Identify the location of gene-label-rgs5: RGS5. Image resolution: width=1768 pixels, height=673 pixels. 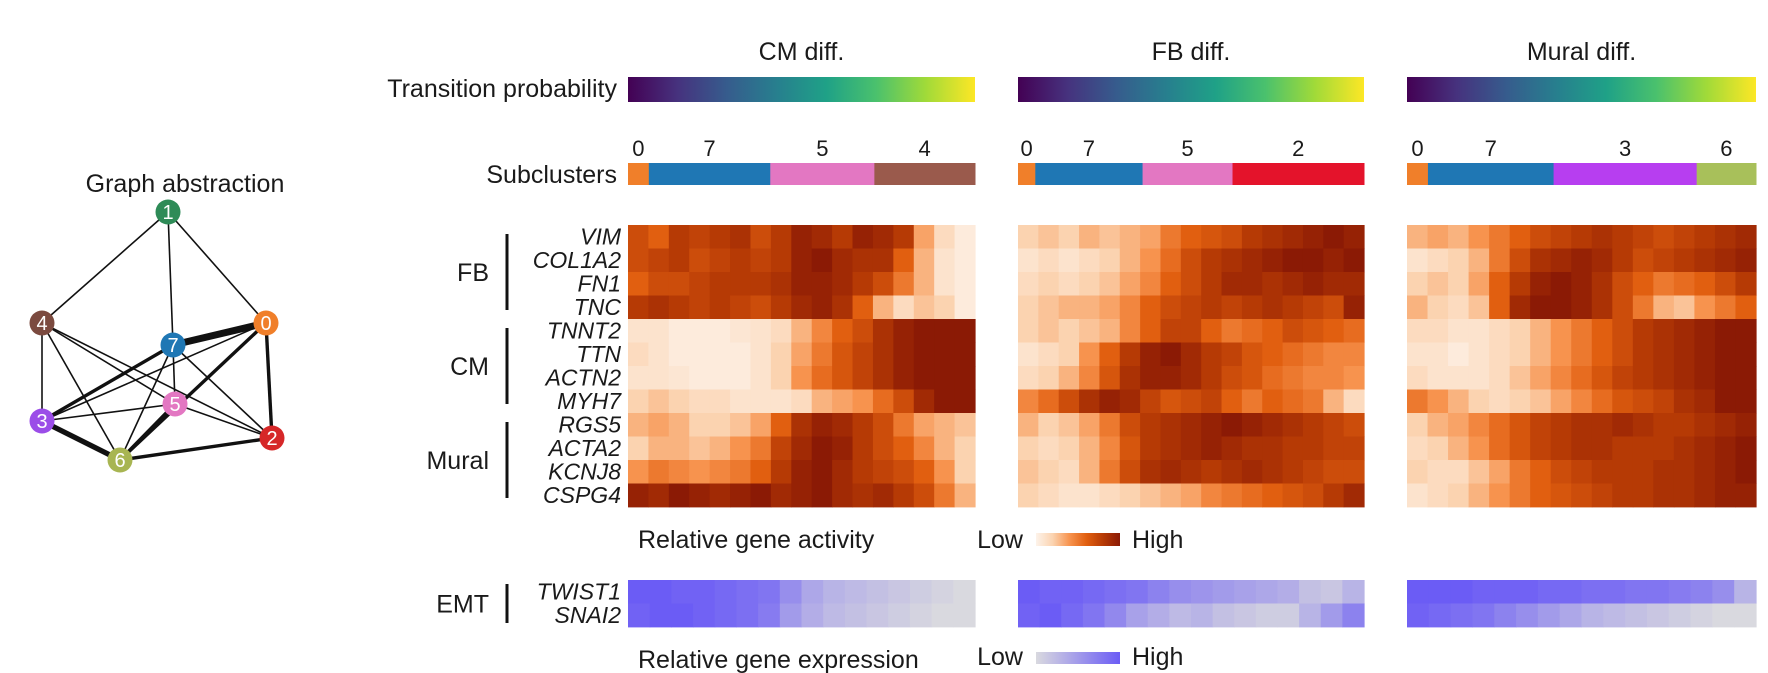
(589, 425).